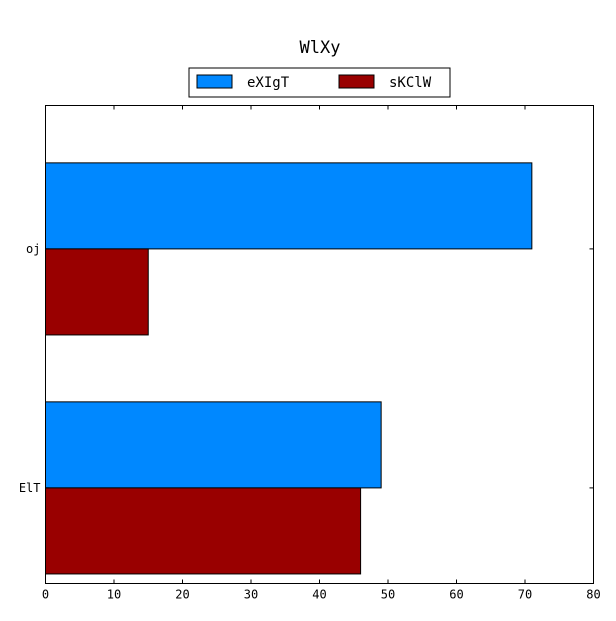  I want to click on x-tick-label: 0, so click(45, 595).